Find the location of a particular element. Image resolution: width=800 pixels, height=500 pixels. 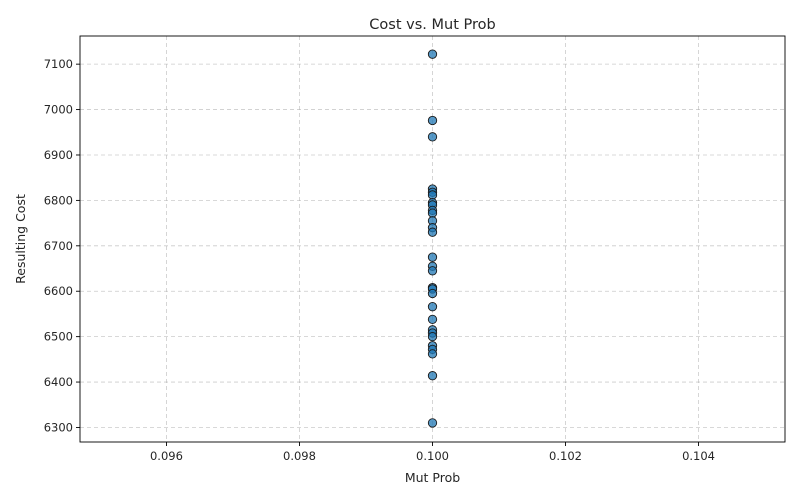

x-tick-label: 0.102 is located at coordinates (565, 456).